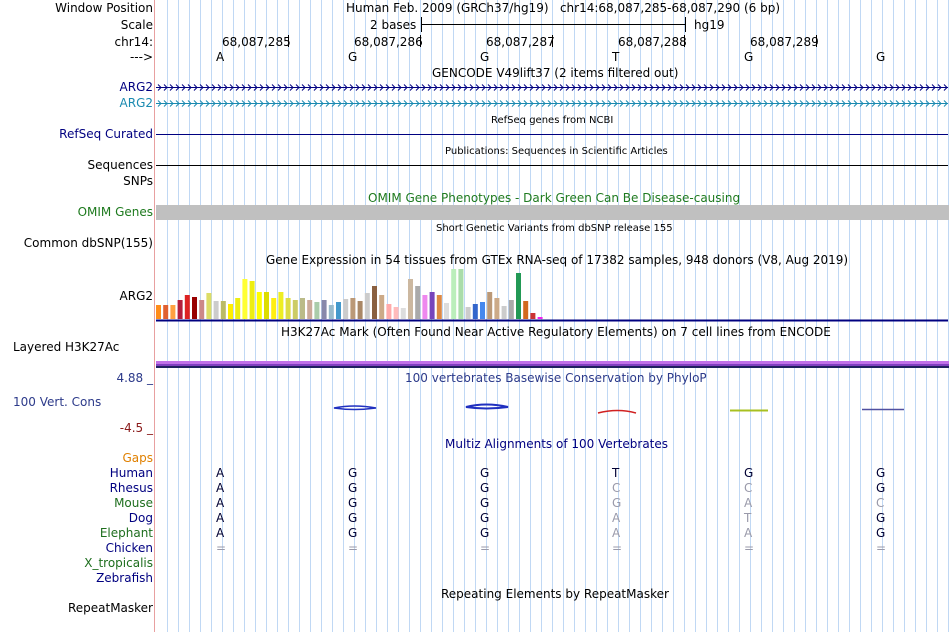  I want to click on omim-gene-bar, so click(552, 212).